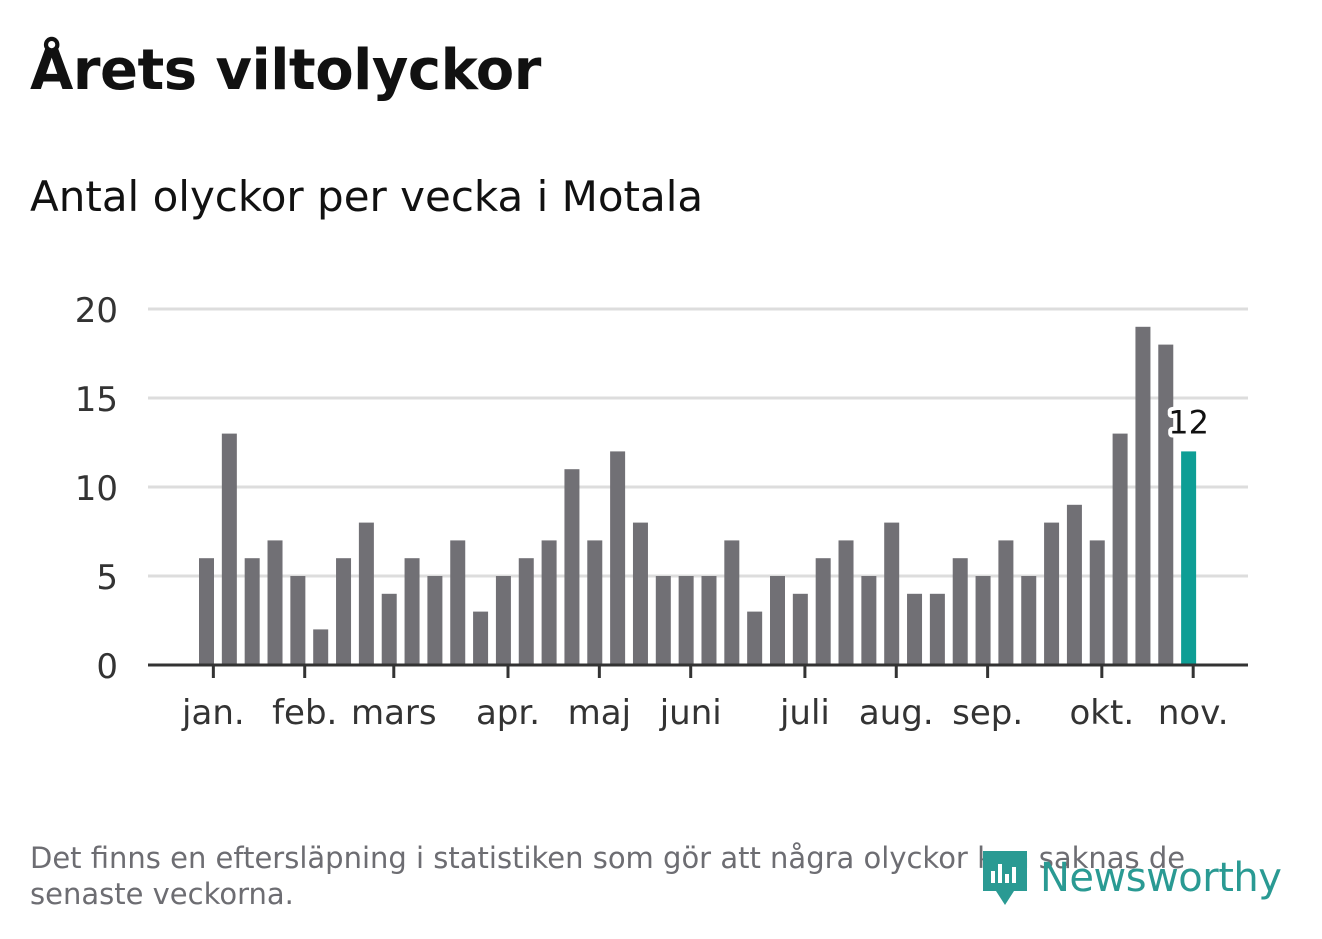 This screenshot has width=1322, height=939. What do you see at coordinates (508, 713) in the screenshot?
I see `x-tick-label: apr.` at bounding box center [508, 713].